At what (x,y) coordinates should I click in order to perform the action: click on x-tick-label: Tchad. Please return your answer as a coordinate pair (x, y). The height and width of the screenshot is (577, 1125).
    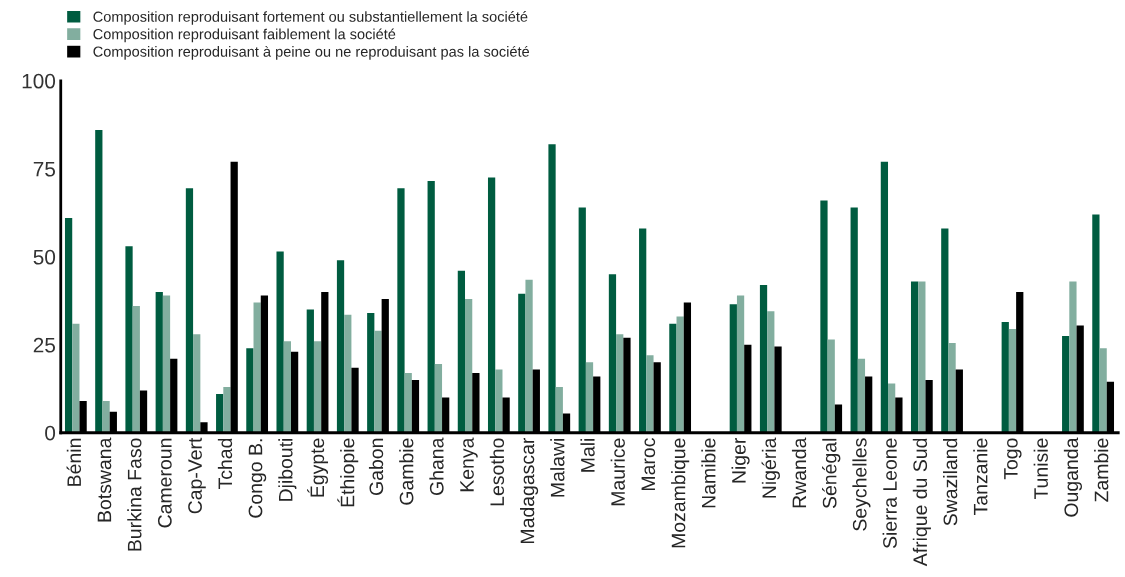
    Looking at the image, I should click on (225, 464).